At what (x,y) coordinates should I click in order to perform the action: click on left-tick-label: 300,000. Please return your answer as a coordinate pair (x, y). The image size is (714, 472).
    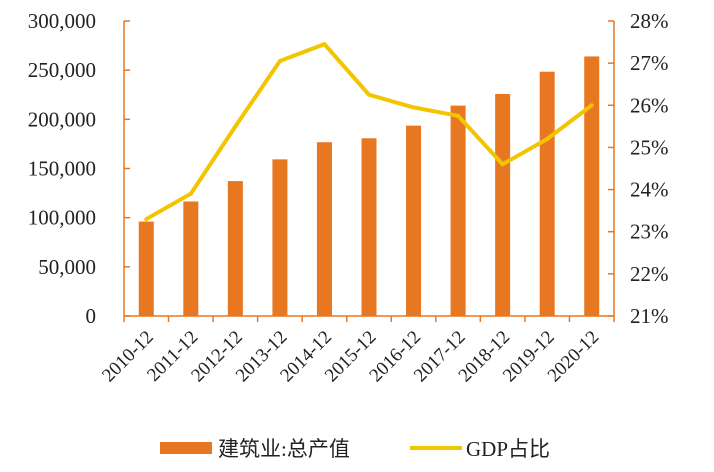
    Looking at the image, I should click on (62, 21).